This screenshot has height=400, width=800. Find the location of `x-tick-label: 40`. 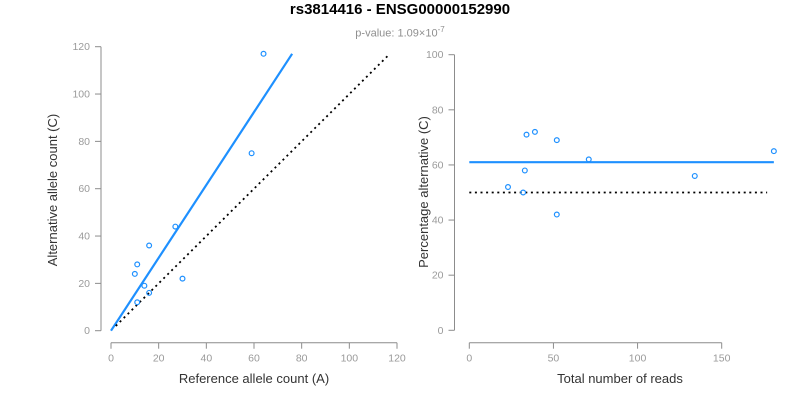

x-tick-label: 40 is located at coordinates (206, 359).